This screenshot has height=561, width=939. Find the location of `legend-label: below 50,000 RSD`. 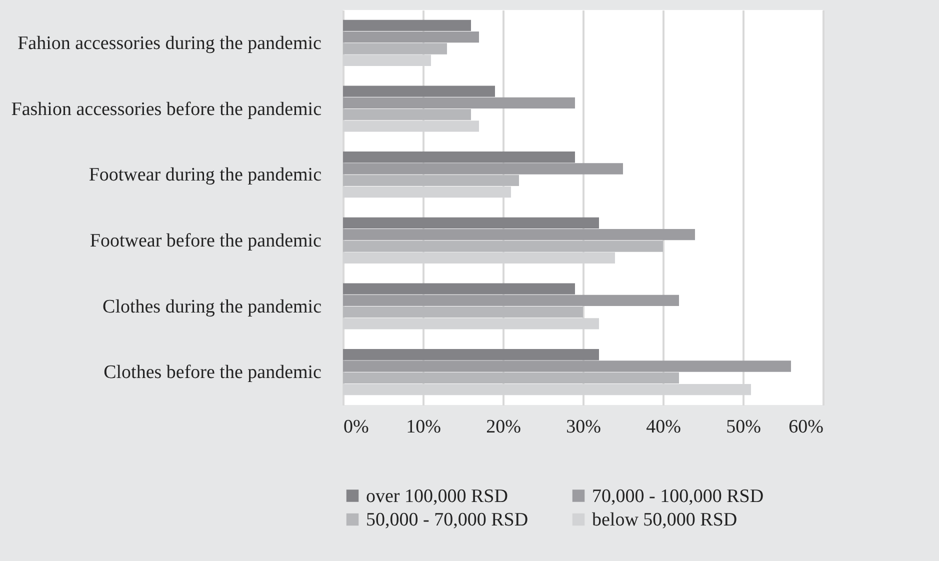

legend-label: below 50,000 RSD is located at coordinates (665, 520).